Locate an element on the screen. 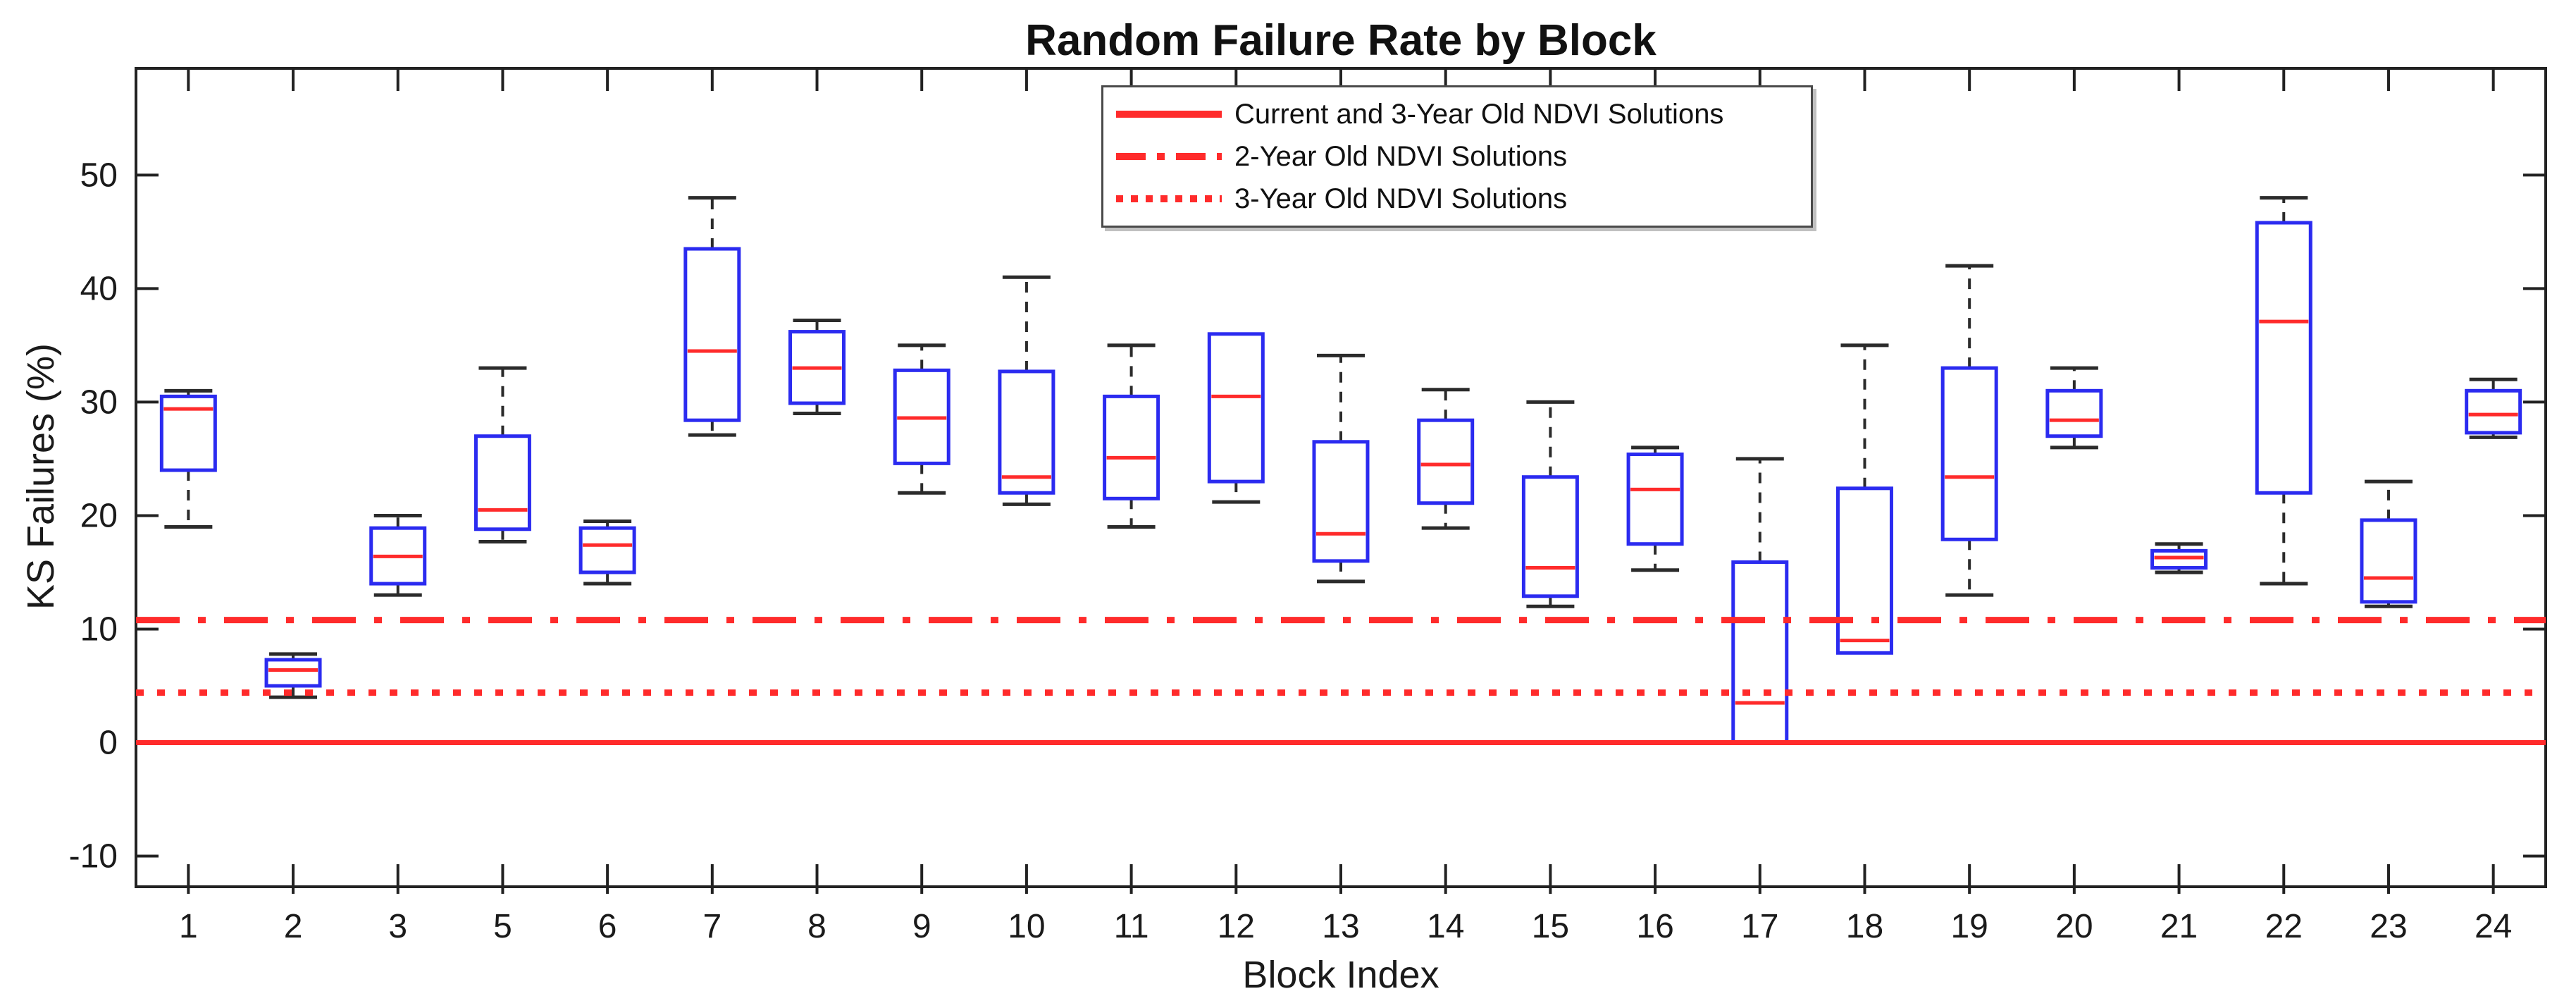  legend-label: 2-Year Old NDVI Solutions is located at coordinates (1401, 156).